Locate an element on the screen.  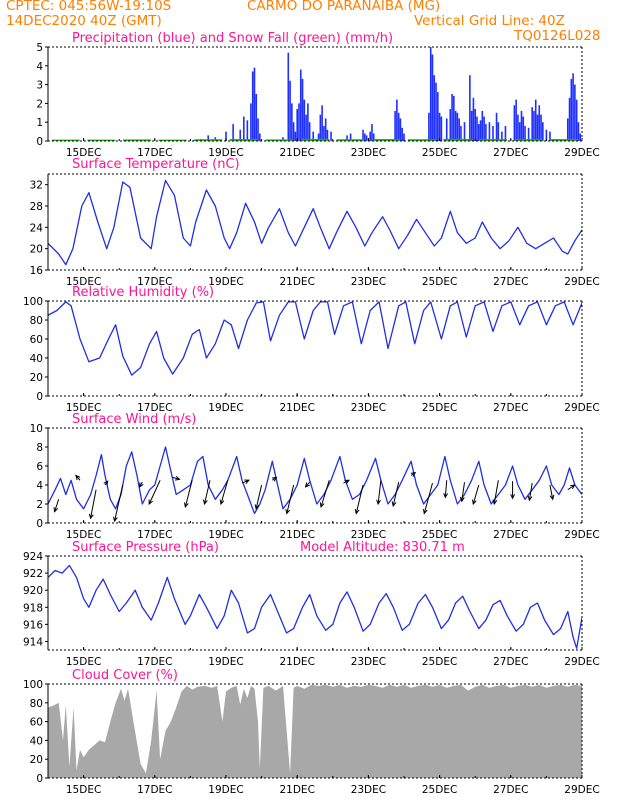
header-code: TQ0126L028 is located at coordinates (557, 36).